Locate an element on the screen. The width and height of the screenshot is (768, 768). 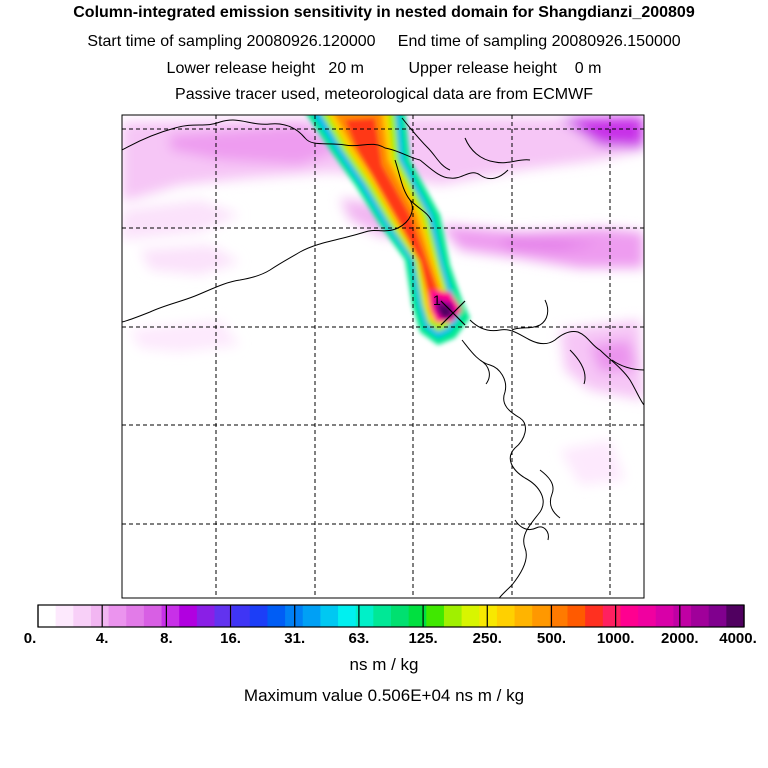
colorbar-tick-label: 125. is located at coordinates (423, 638).